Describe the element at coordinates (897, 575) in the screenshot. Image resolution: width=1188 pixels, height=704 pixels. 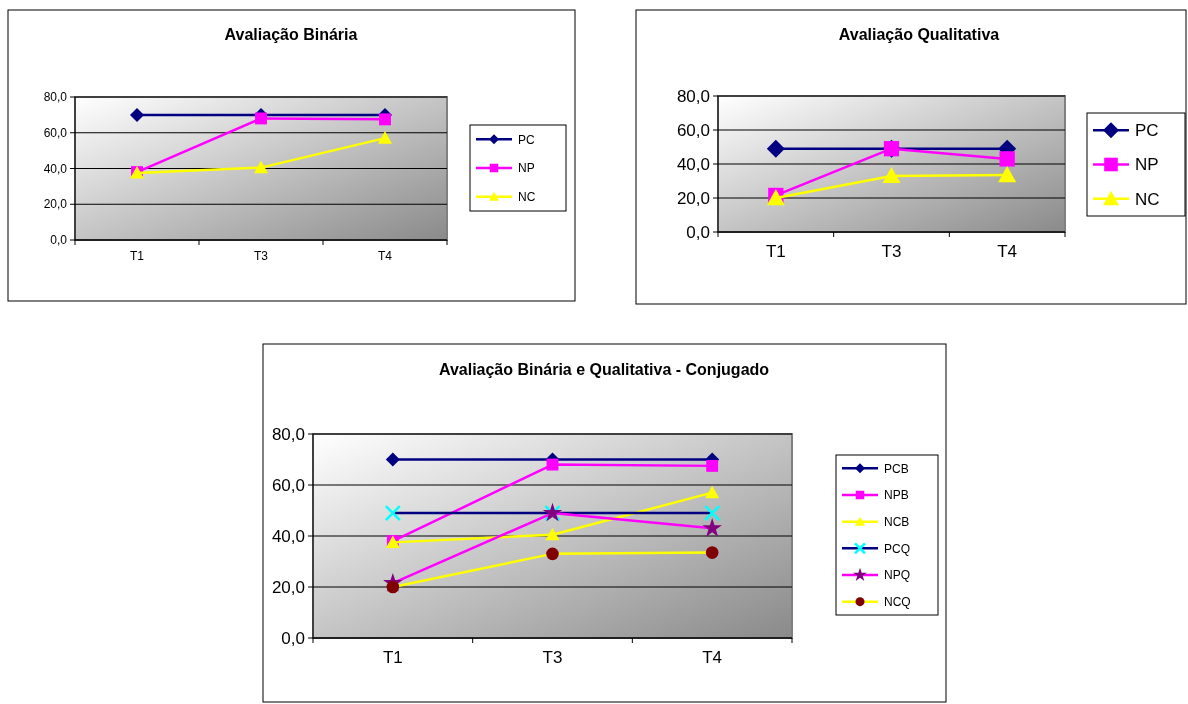
I see `legend-label: NPQ` at that location.